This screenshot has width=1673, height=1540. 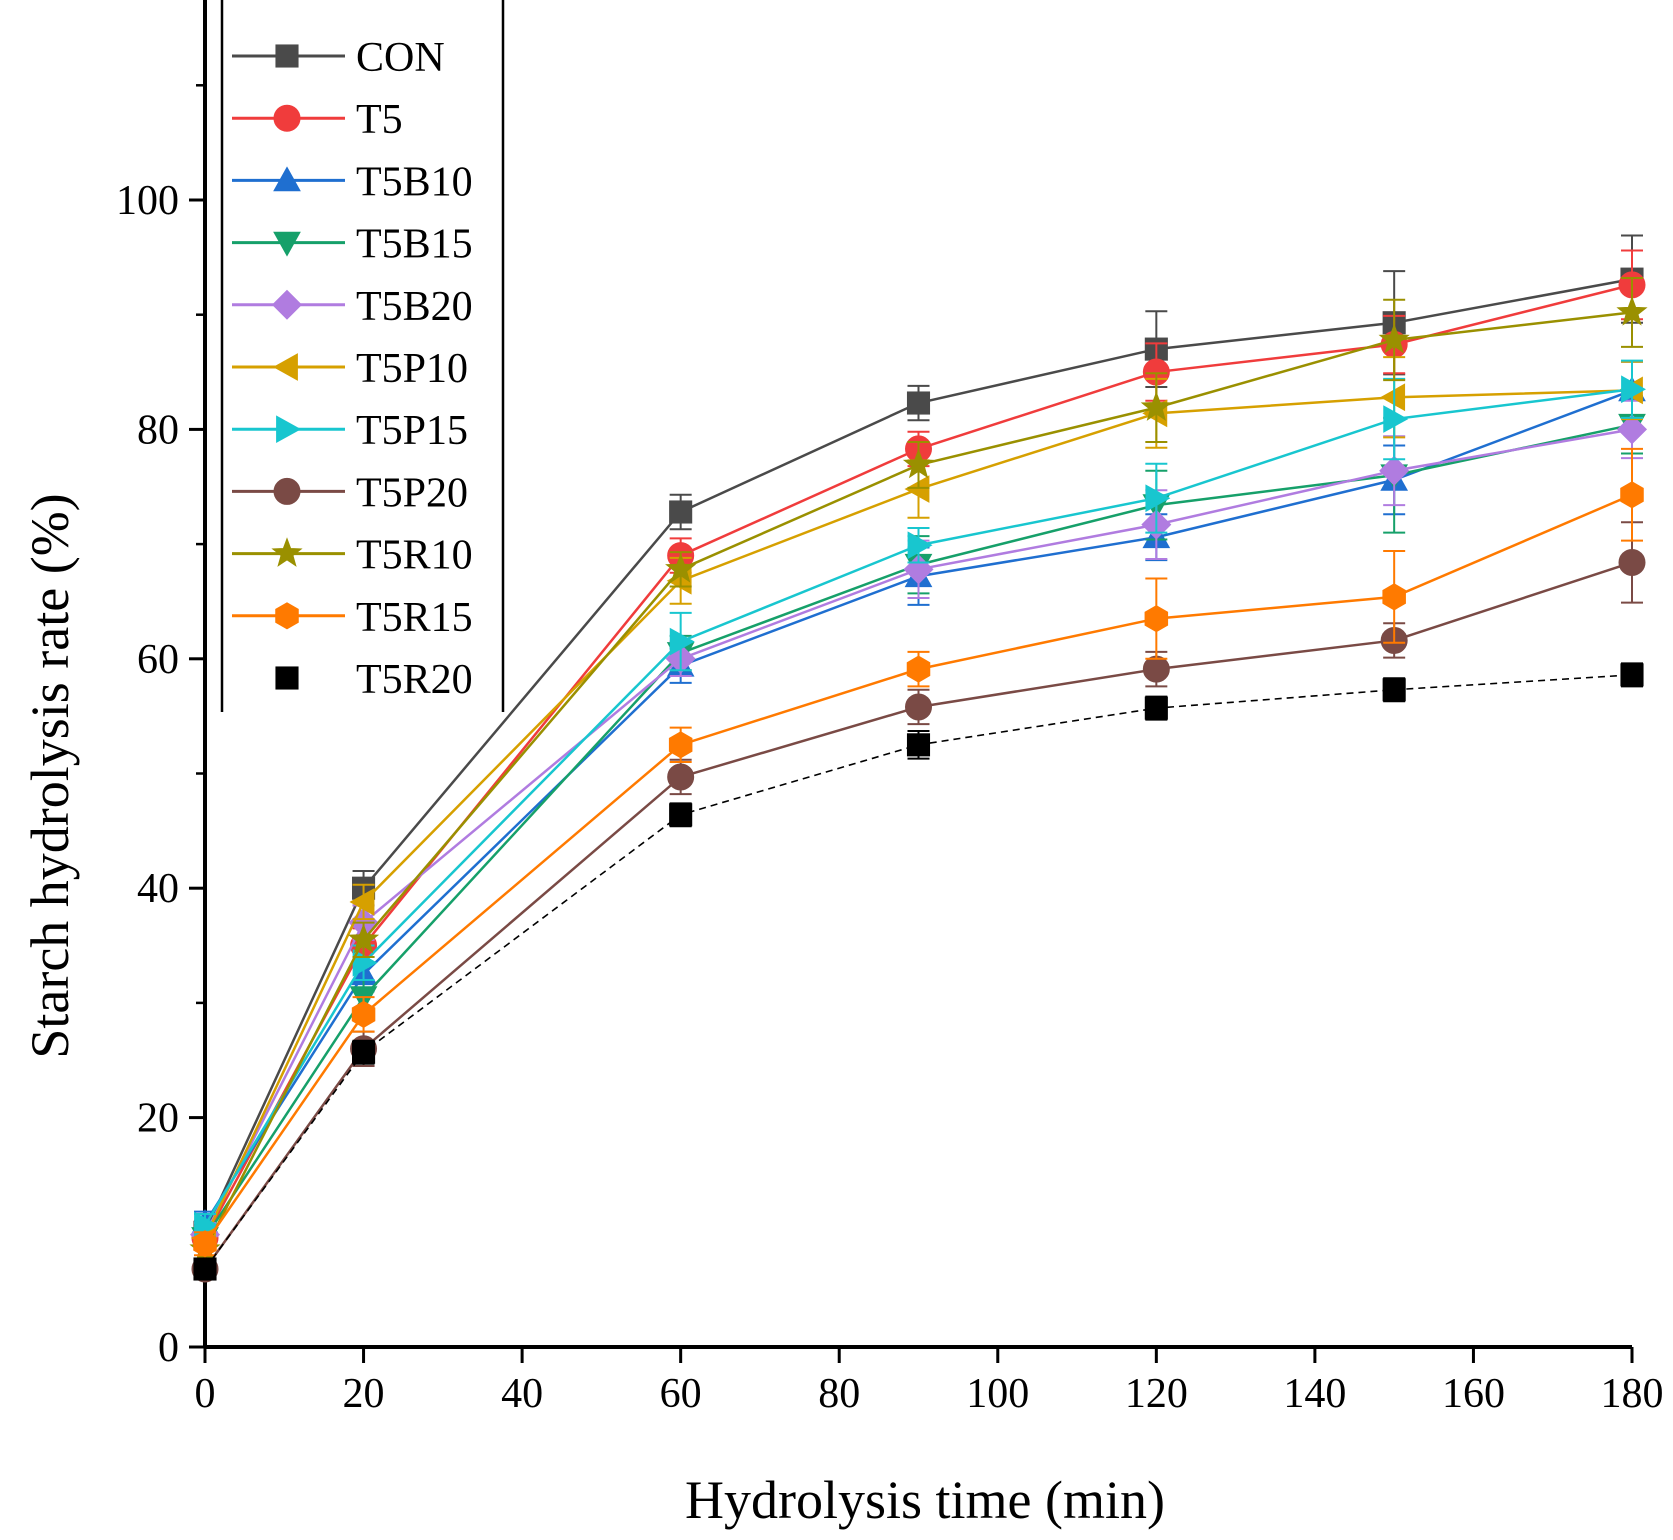 What do you see at coordinates (1156, 1394) in the screenshot?
I see `x-tick-label: 120` at bounding box center [1156, 1394].